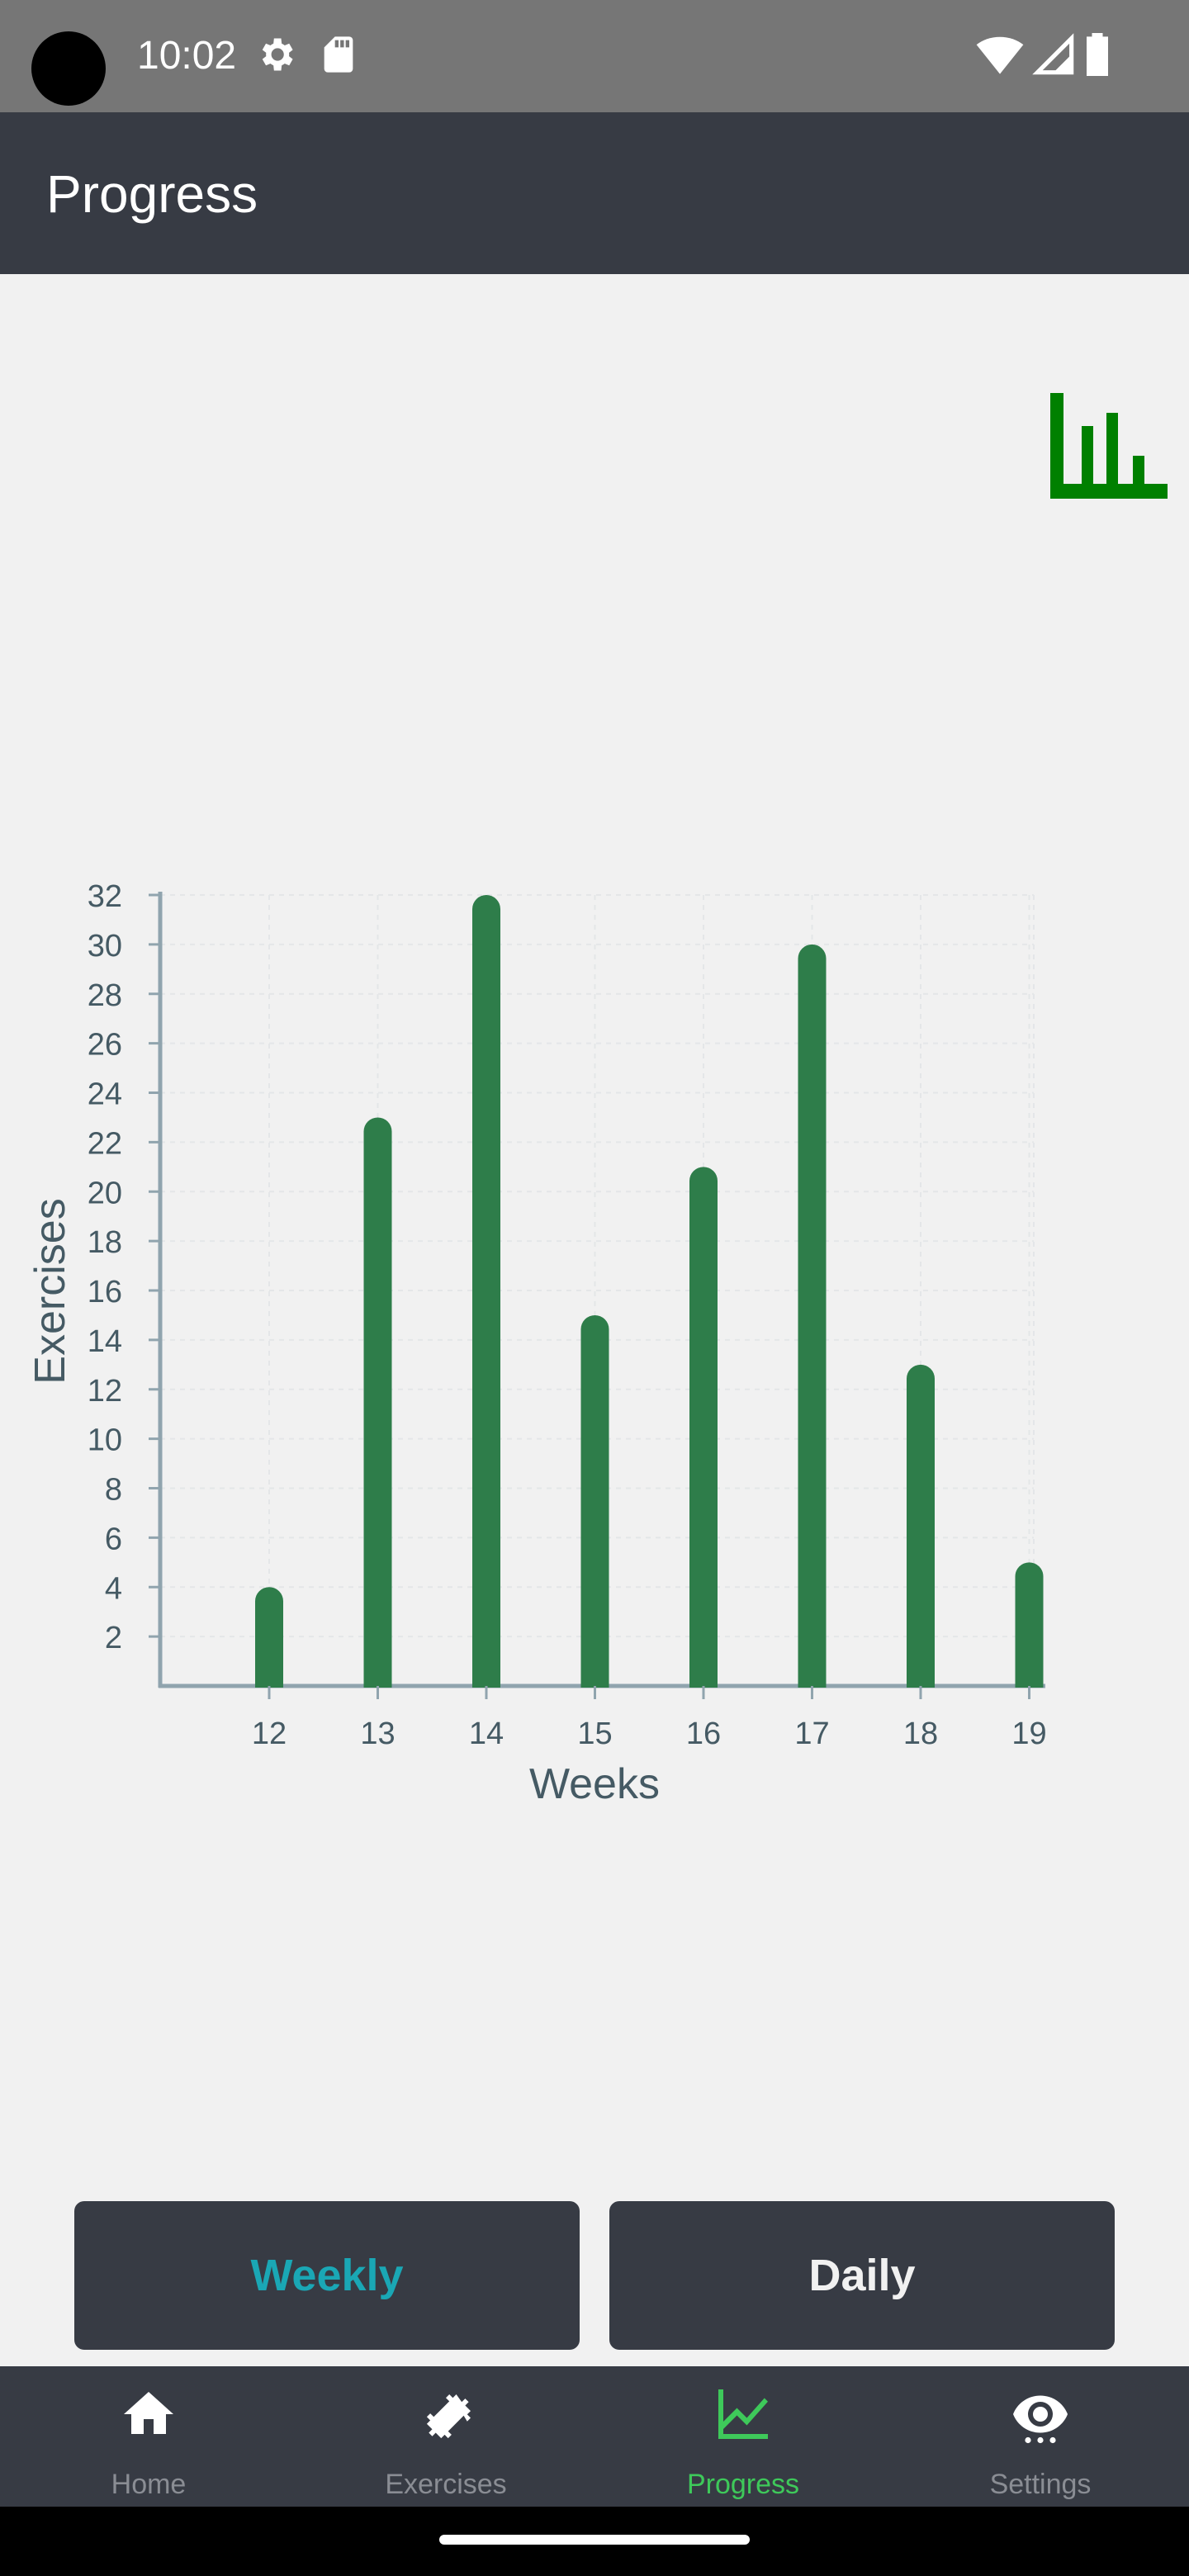 The image size is (1189, 2576). I want to click on y-tick-label: 2, so click(113, 1638).